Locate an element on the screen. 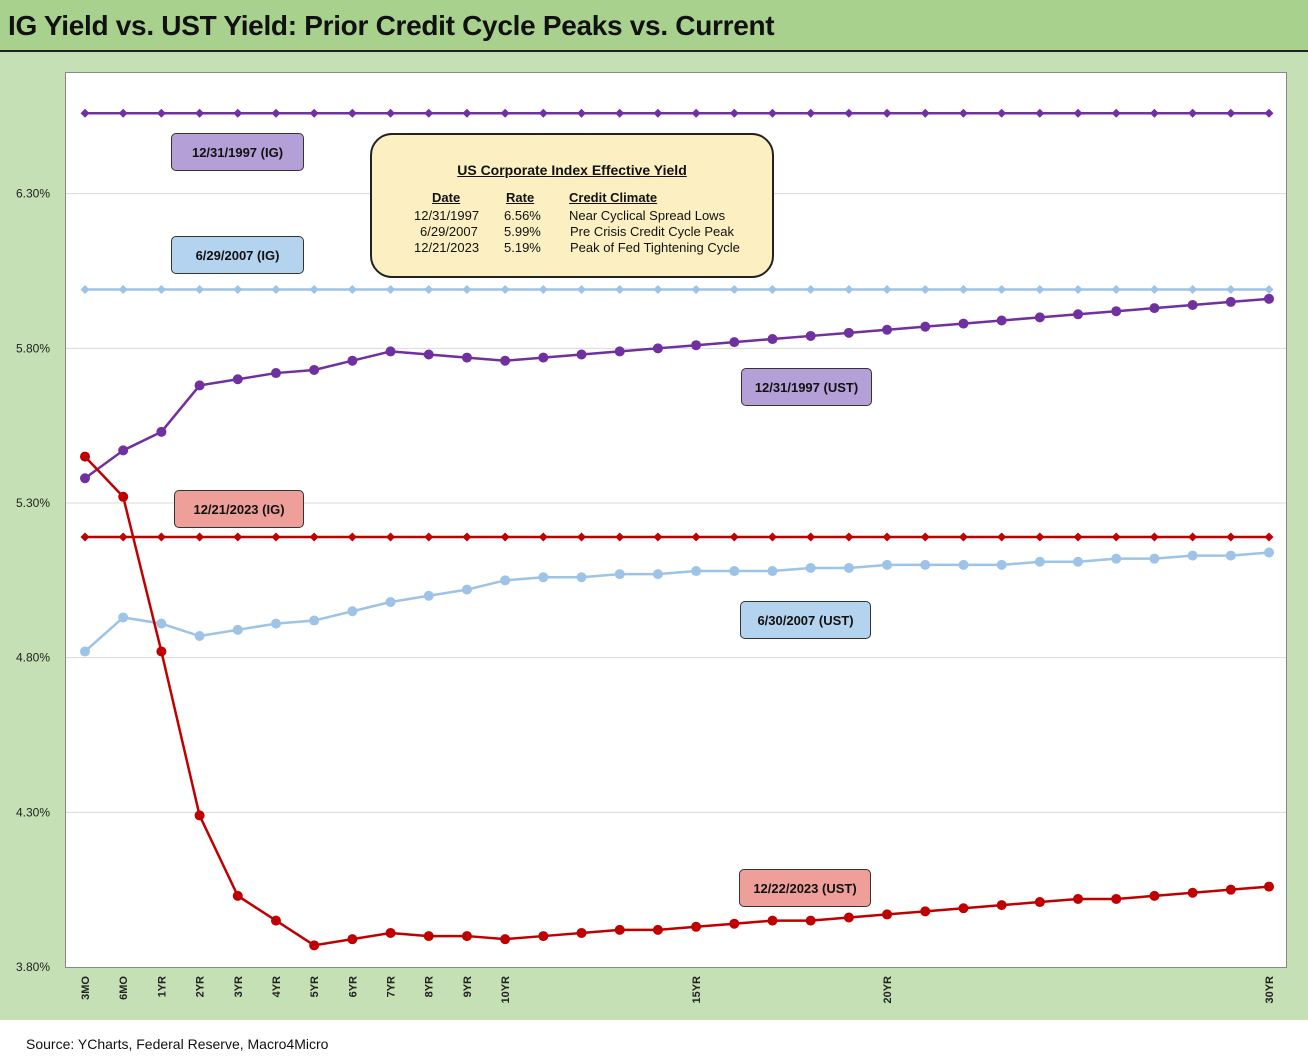  x-tick-label: 1YR is located at coordinates (162, 986).